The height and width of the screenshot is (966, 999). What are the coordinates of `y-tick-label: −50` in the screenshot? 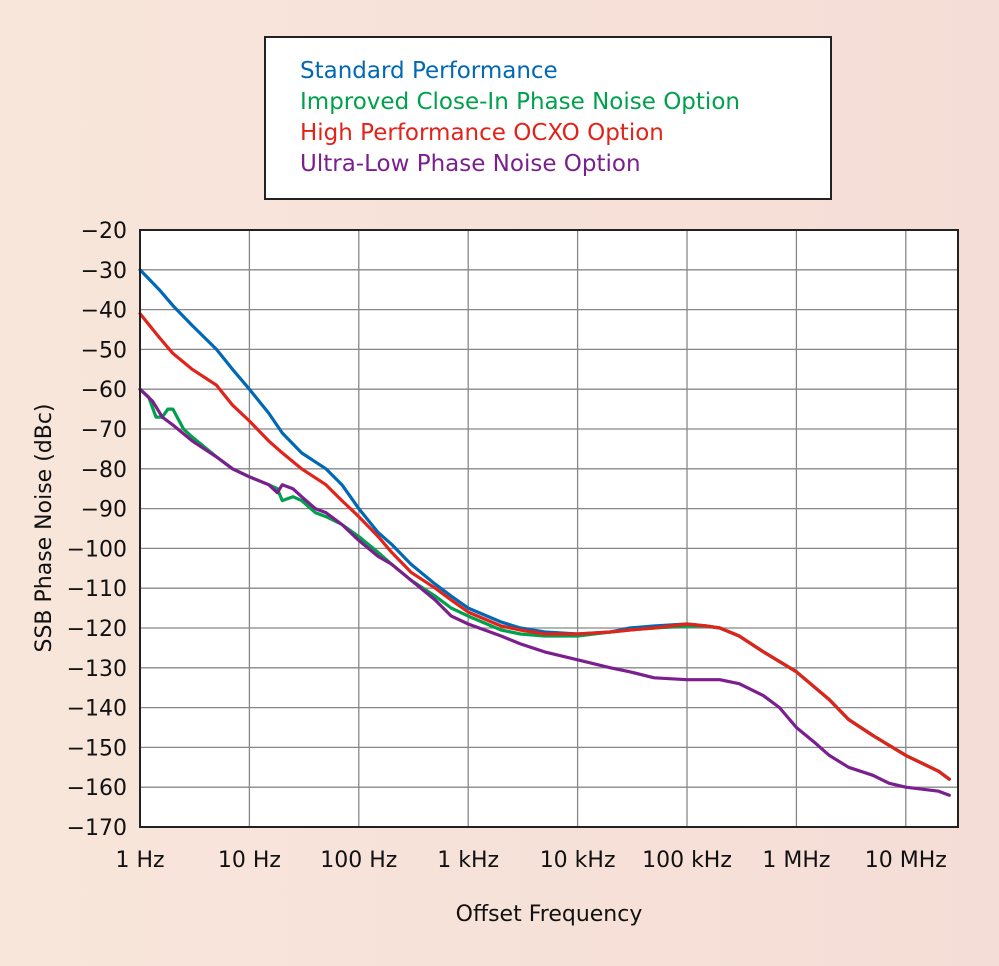 It's located at (104, 350).